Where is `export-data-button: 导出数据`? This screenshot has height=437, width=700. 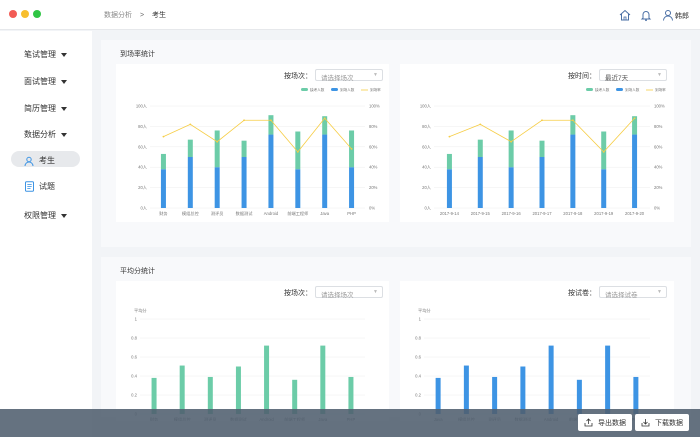
export-data-button: 导出数据 is located at coordinates (605, 422).